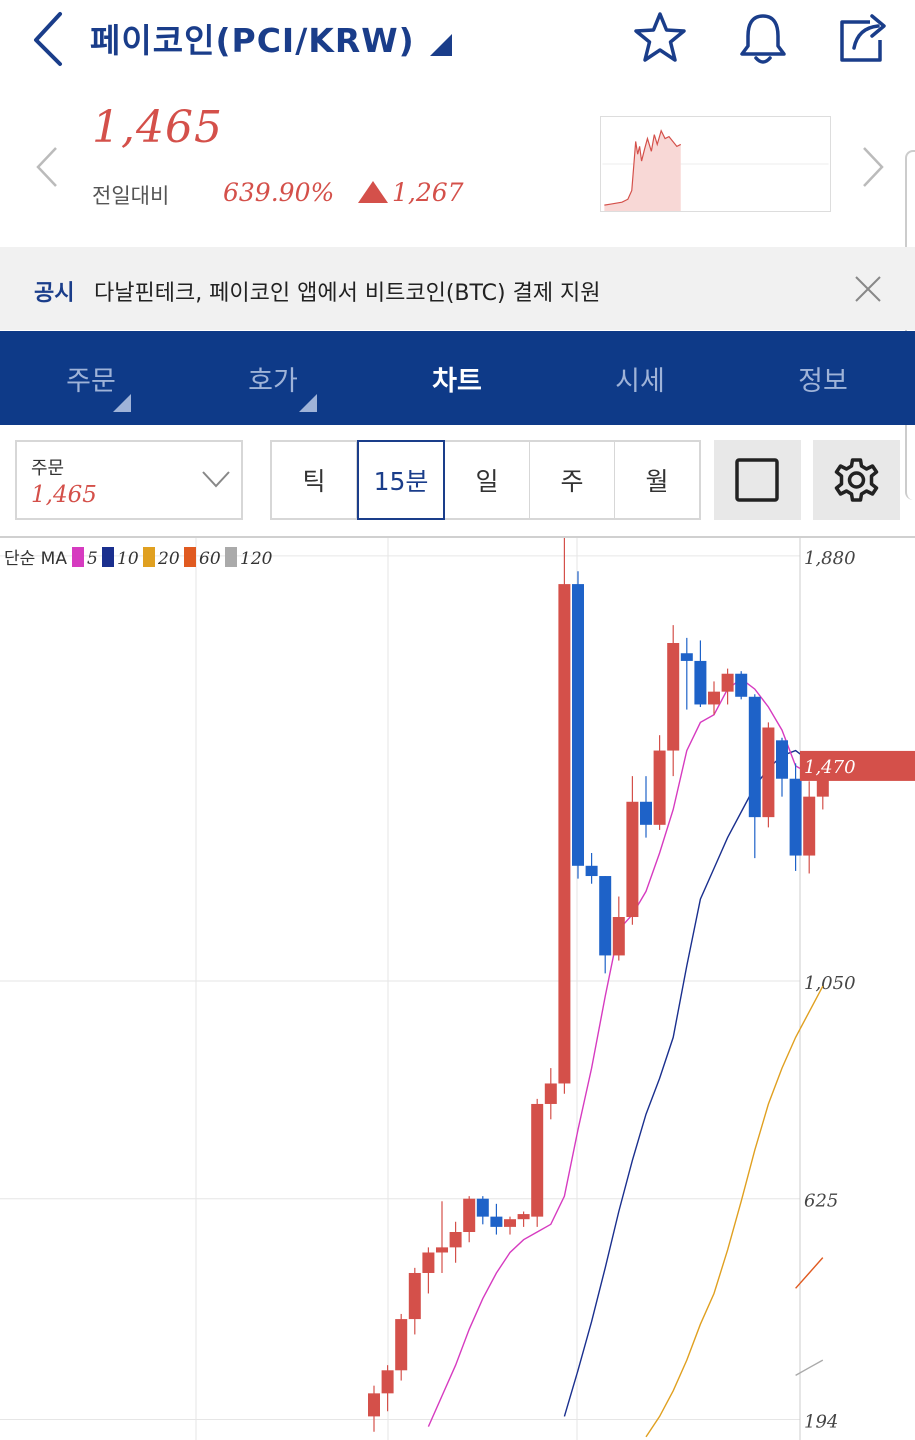  Describe the element at coordinates (157, 127) in the screenshot. I see `current-price: 1,465` at that location.